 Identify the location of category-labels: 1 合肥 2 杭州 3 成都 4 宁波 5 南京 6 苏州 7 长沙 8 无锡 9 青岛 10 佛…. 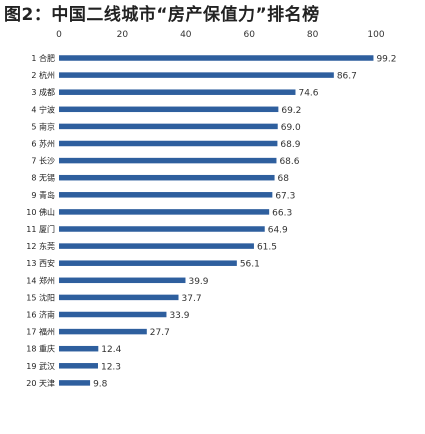
(40, 220).